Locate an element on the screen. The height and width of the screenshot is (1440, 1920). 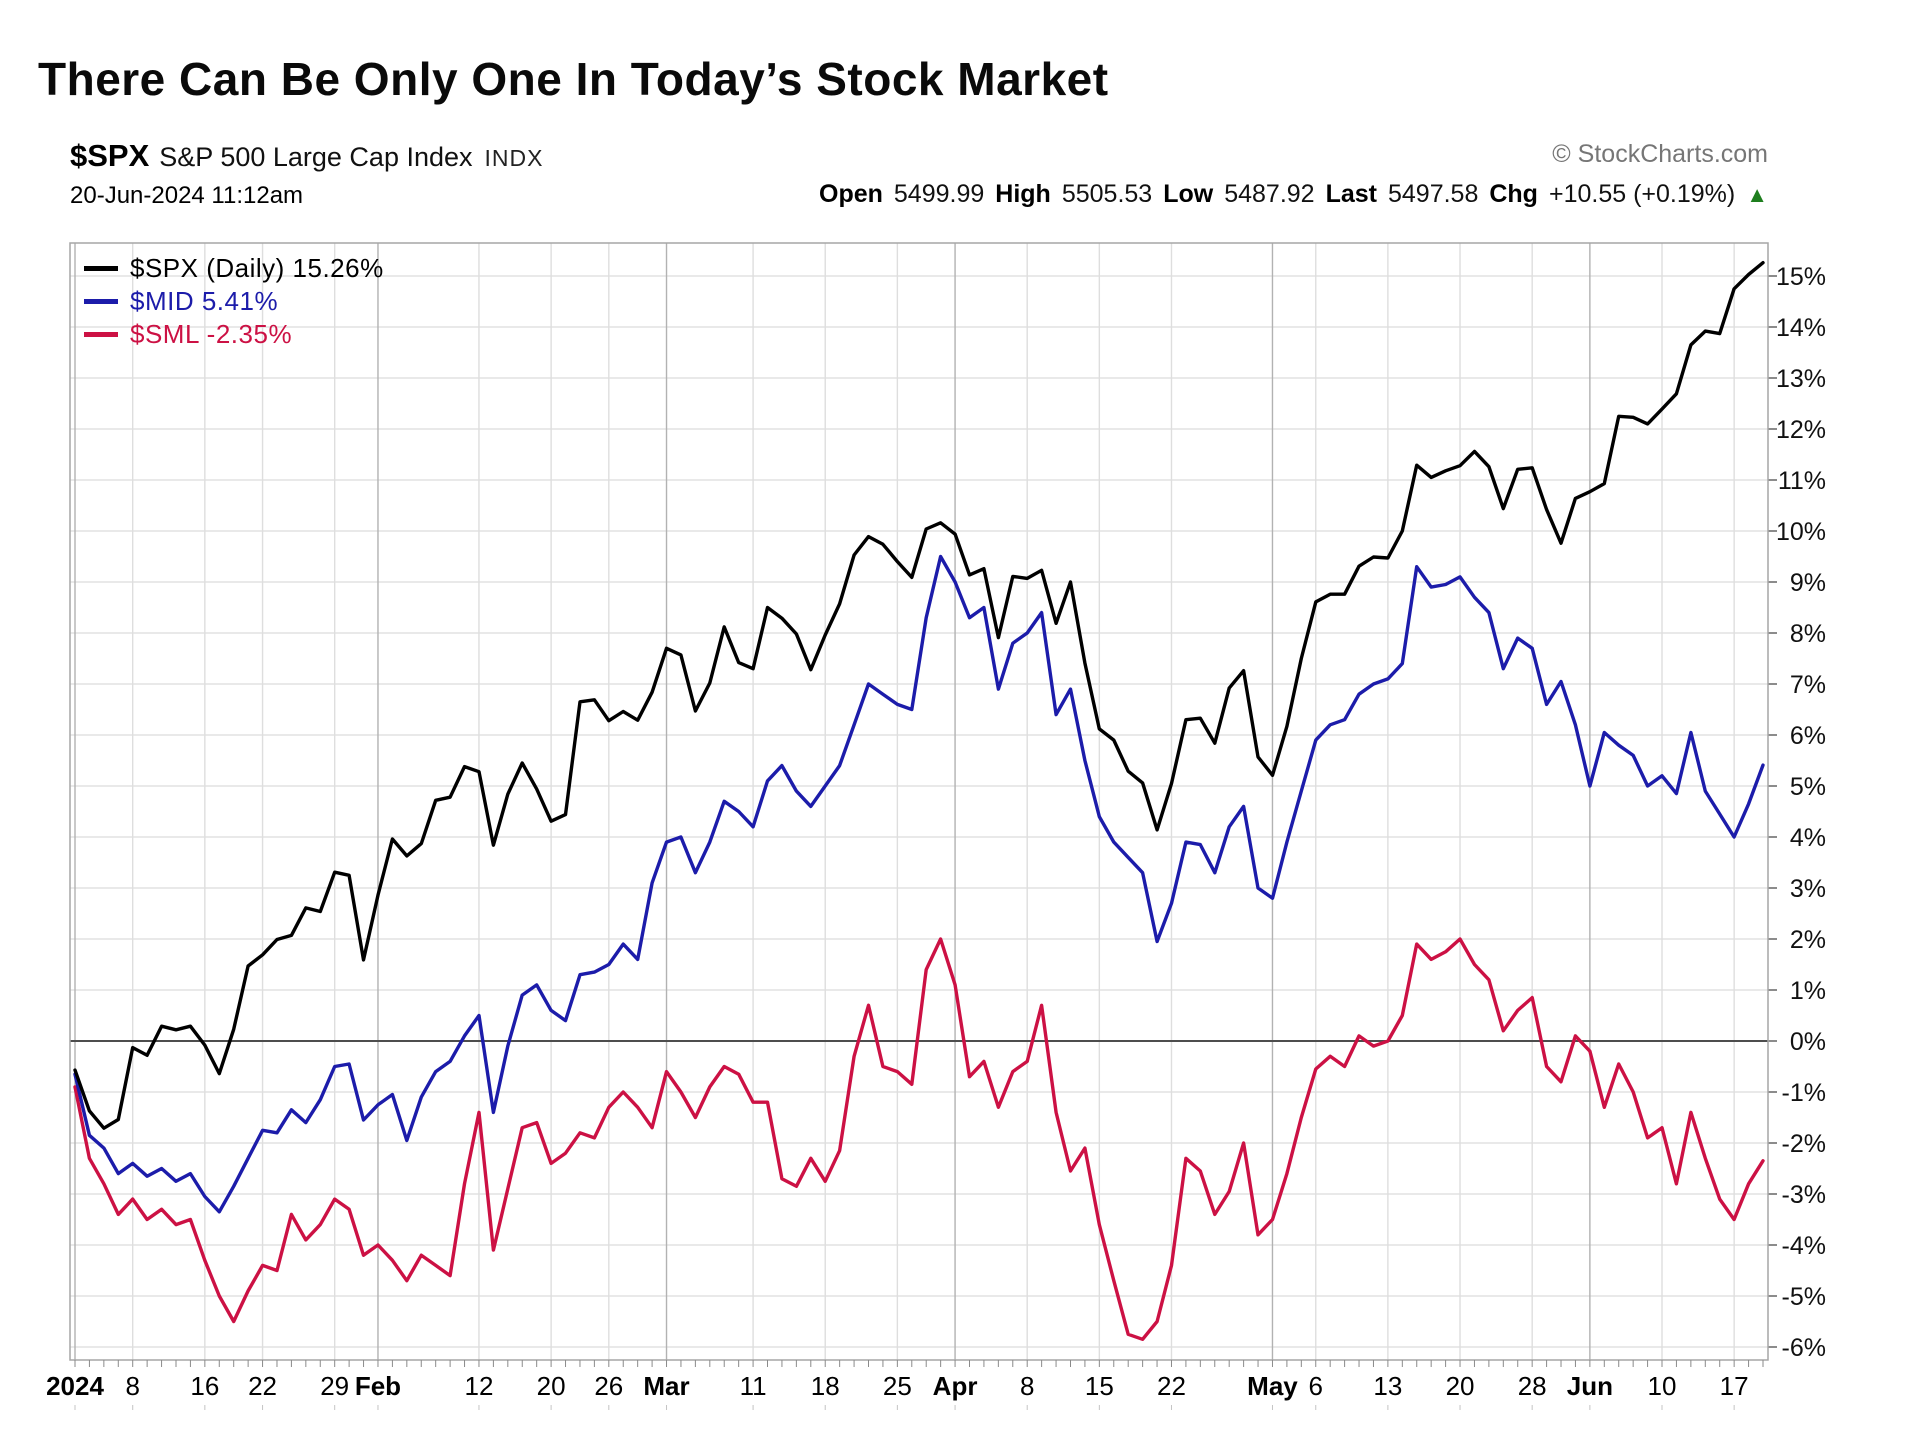
svg-text: 12 is located at coordinates (479, 1386).